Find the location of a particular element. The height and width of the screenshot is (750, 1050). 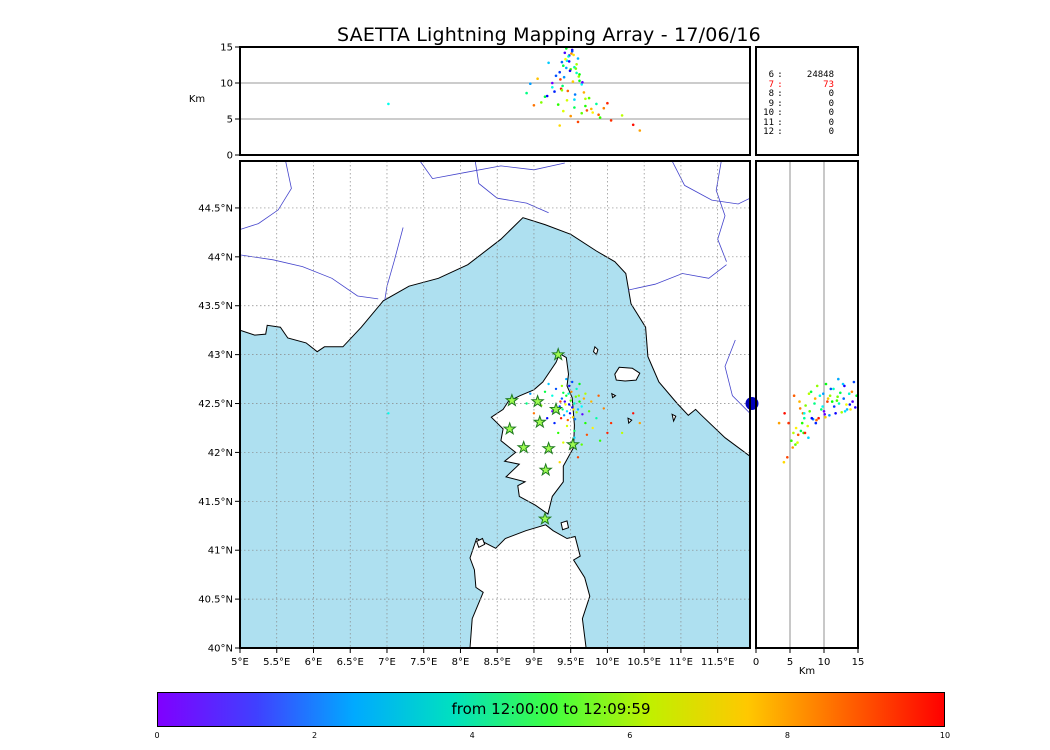

colorbar-tick-label: 0 is located at coordinates (157, 735).